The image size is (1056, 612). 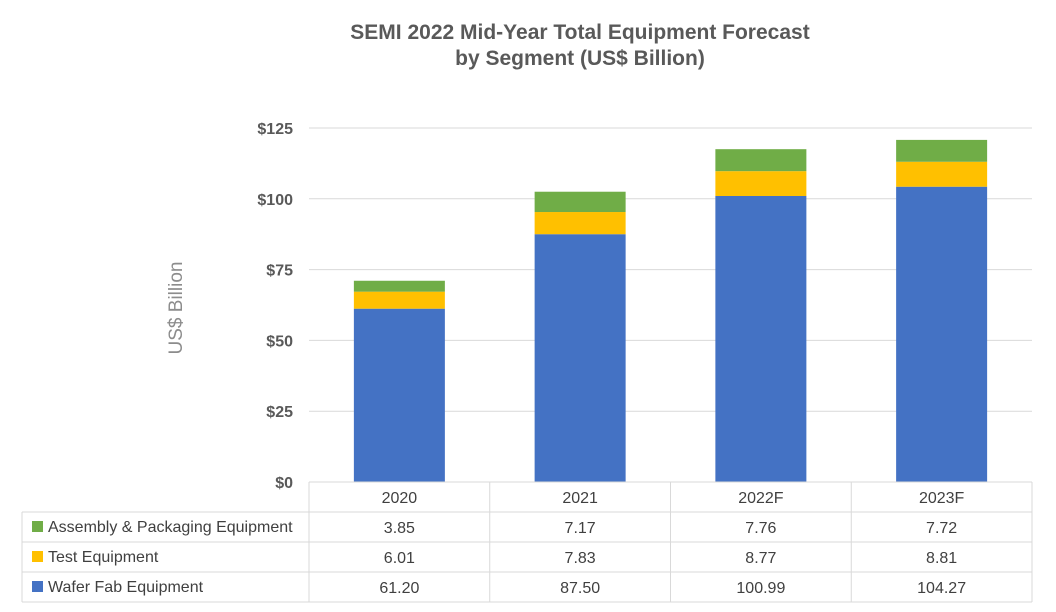 I want to click on data-label: 6.01, so click(x=399, y=558).